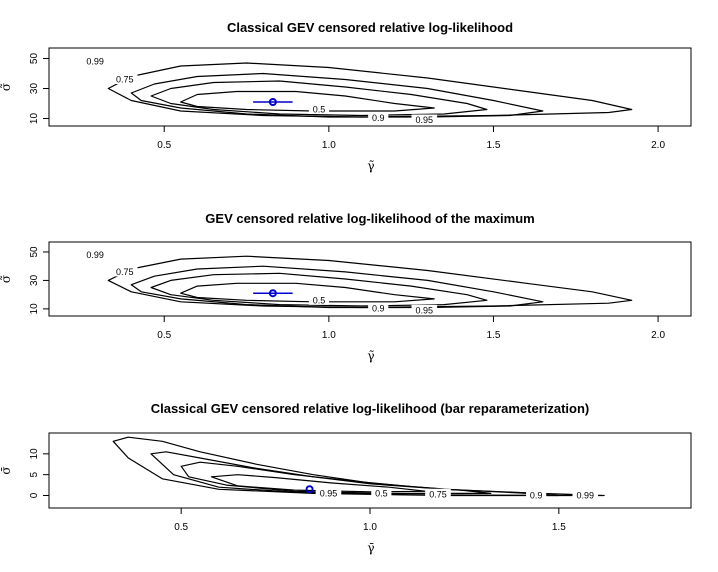  I want to click on y-tick-label: 5, so click(34, 474).